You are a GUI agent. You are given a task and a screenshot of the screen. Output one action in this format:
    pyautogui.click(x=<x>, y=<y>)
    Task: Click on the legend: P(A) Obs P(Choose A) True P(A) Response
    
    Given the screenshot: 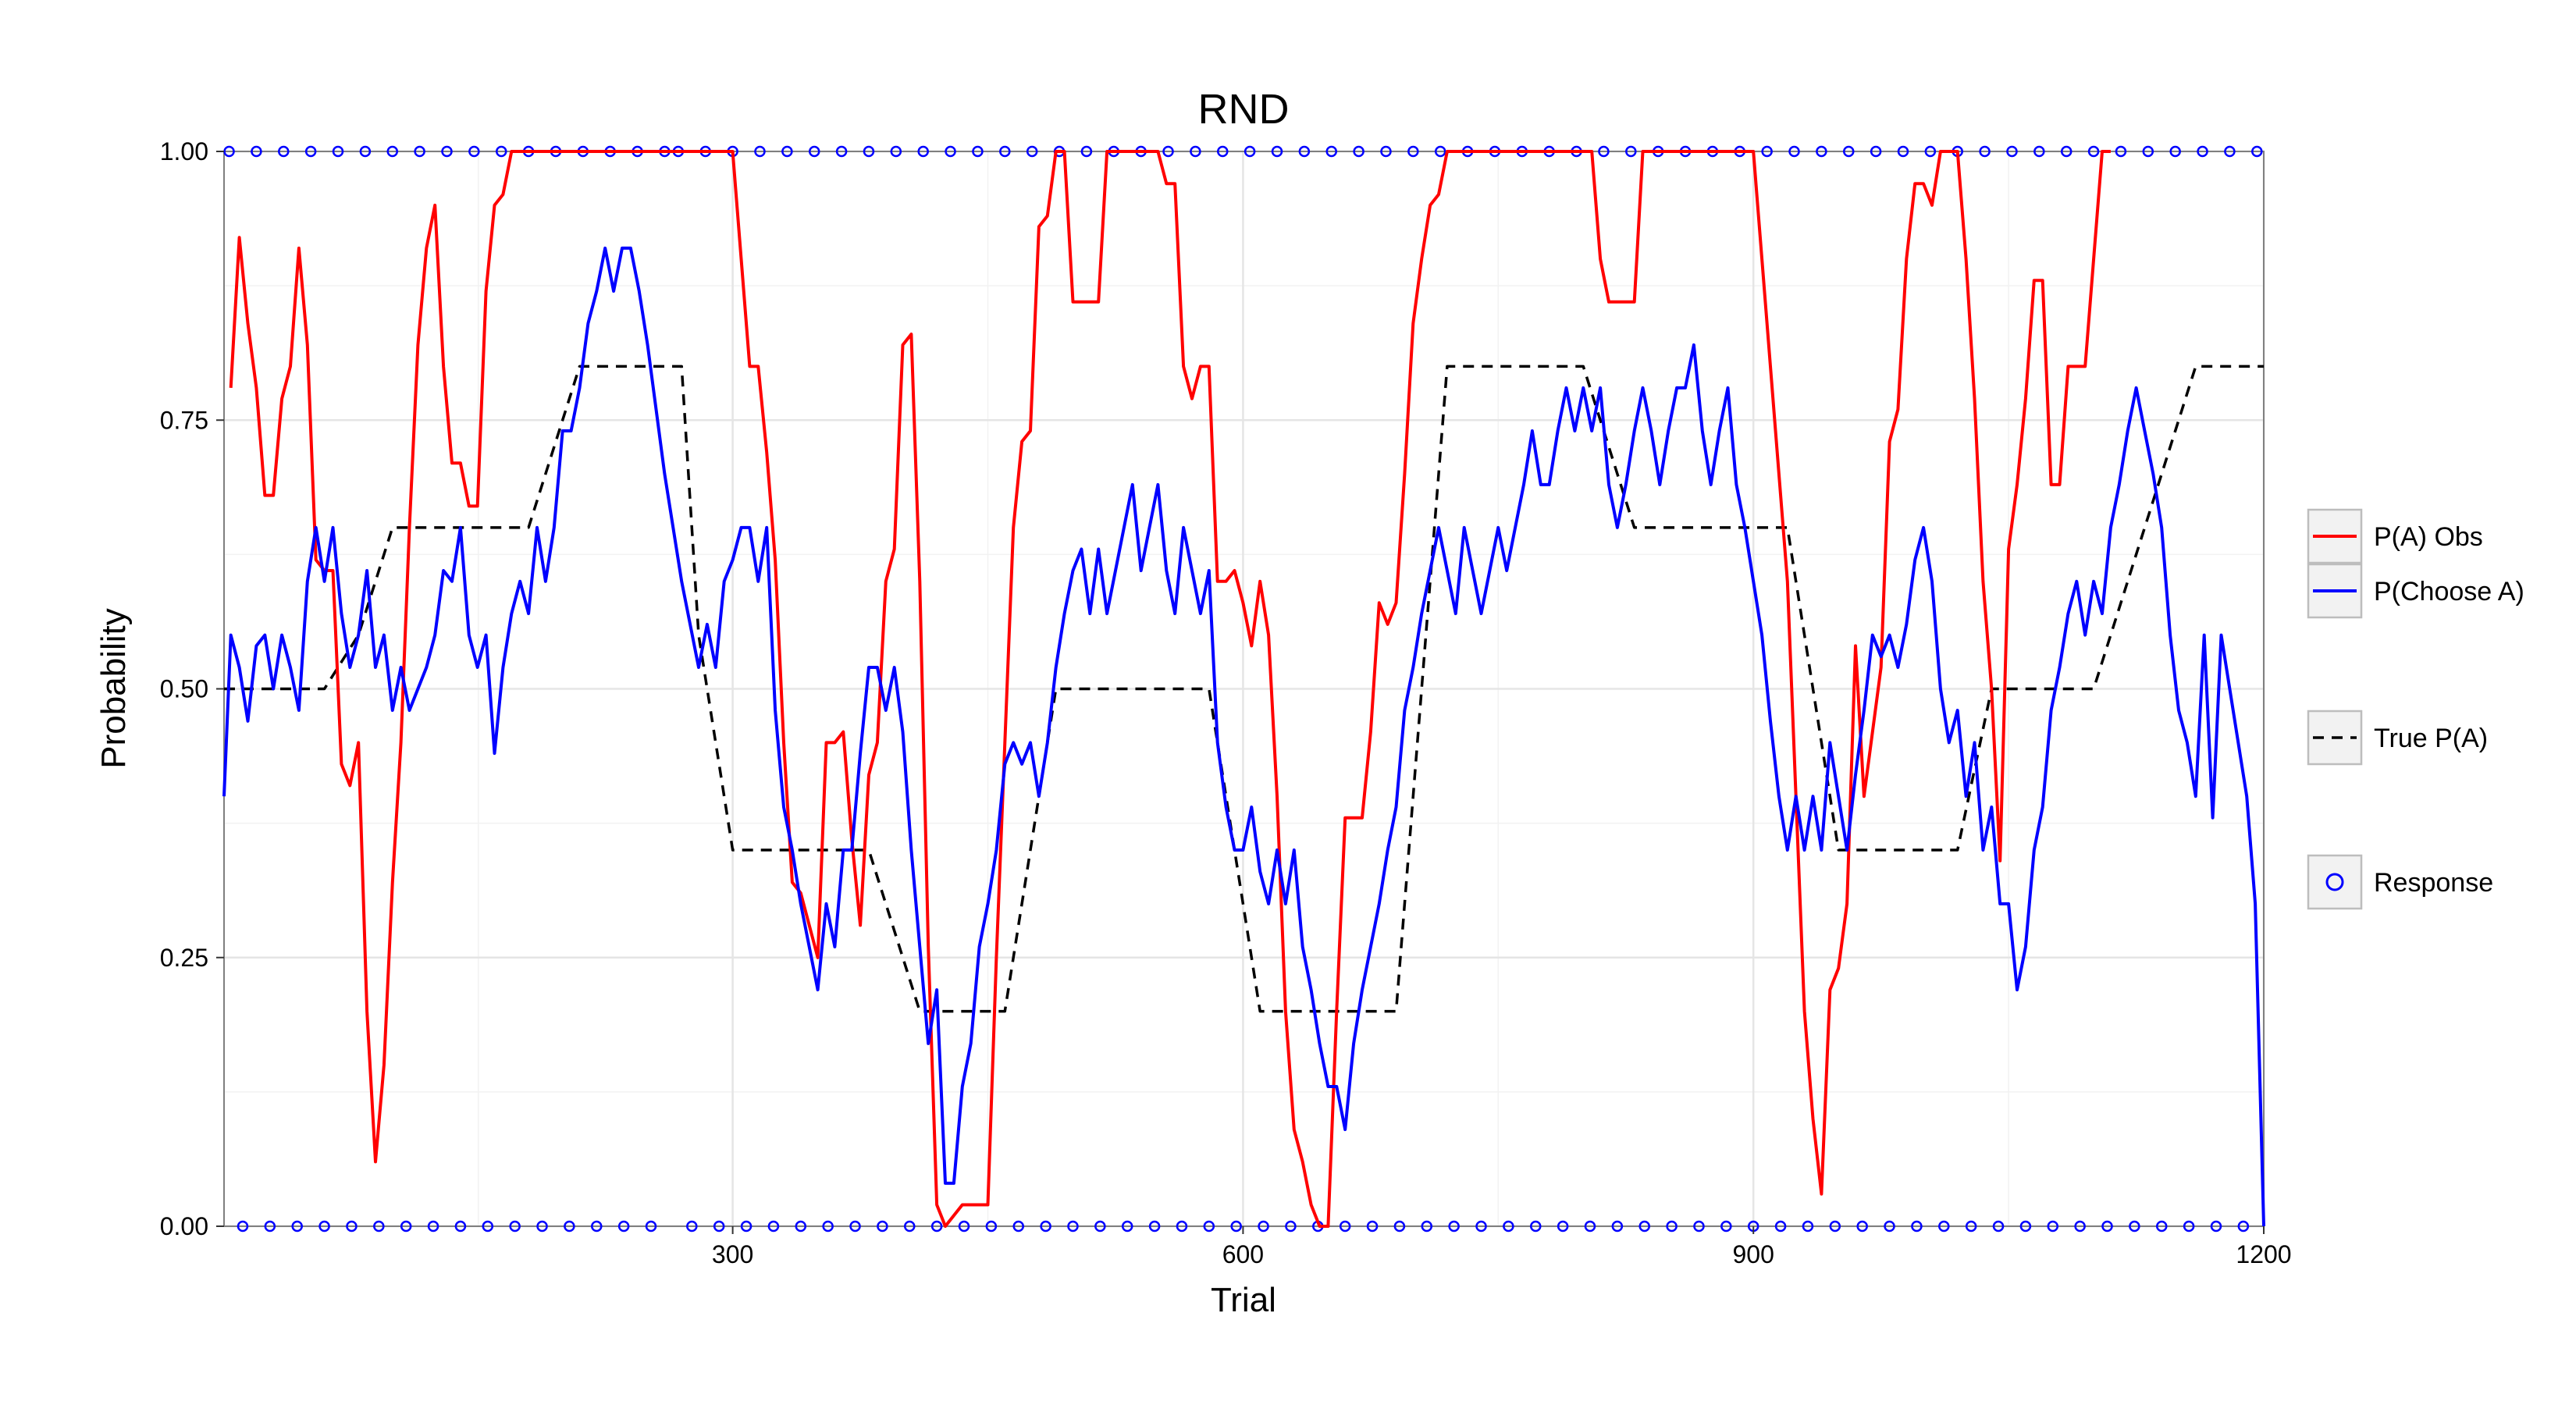 What is the action you would take?
    pyautogui.click(x=2415, y=709)
    